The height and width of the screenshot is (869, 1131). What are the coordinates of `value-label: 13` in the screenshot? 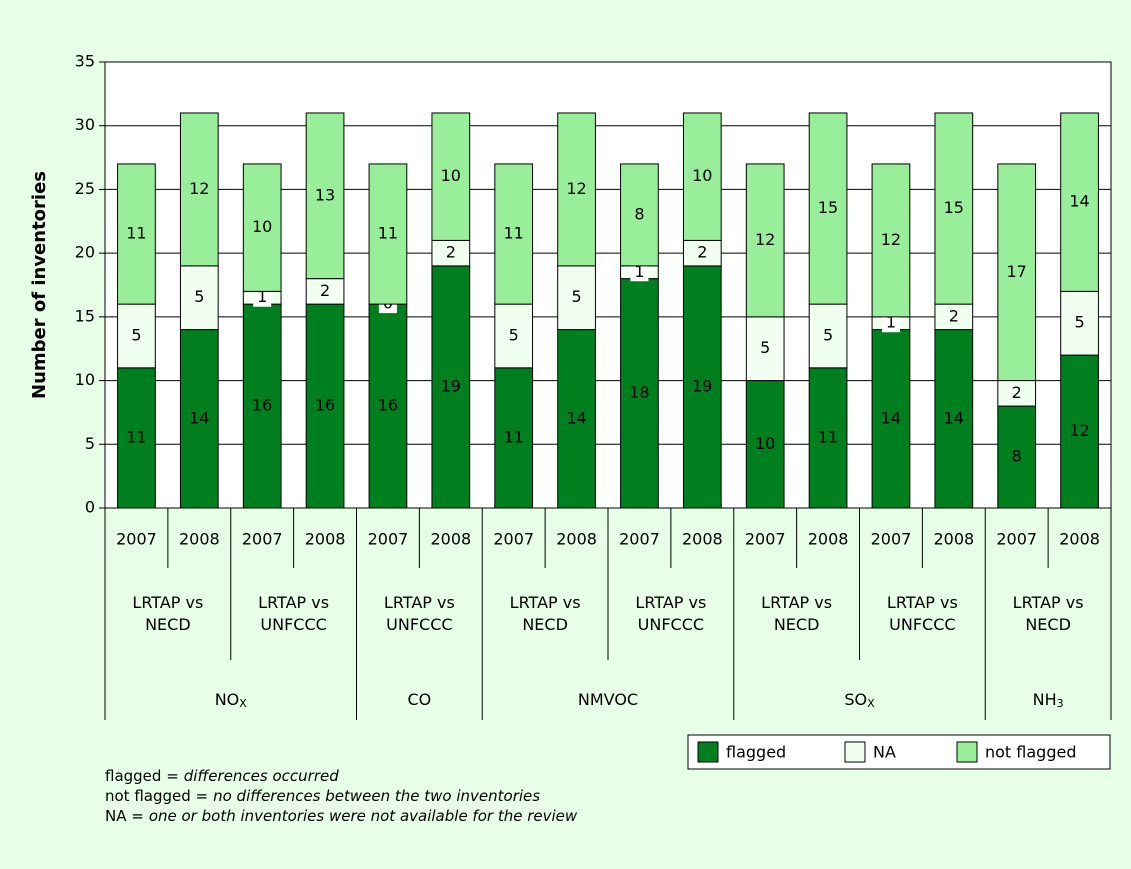 It's located at (325, 194).